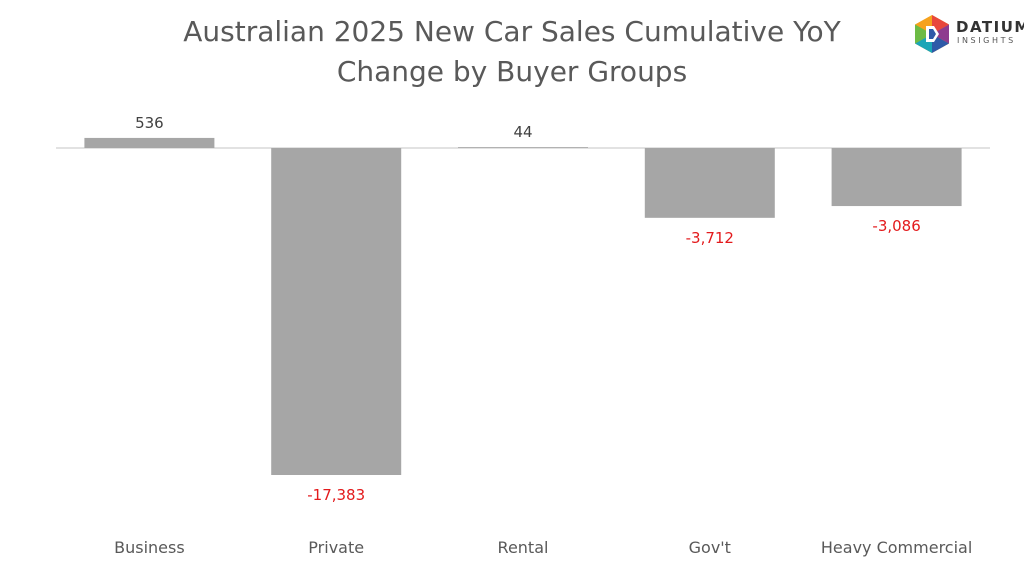  I want to click on data-label: -3,086, so click(896, 226).